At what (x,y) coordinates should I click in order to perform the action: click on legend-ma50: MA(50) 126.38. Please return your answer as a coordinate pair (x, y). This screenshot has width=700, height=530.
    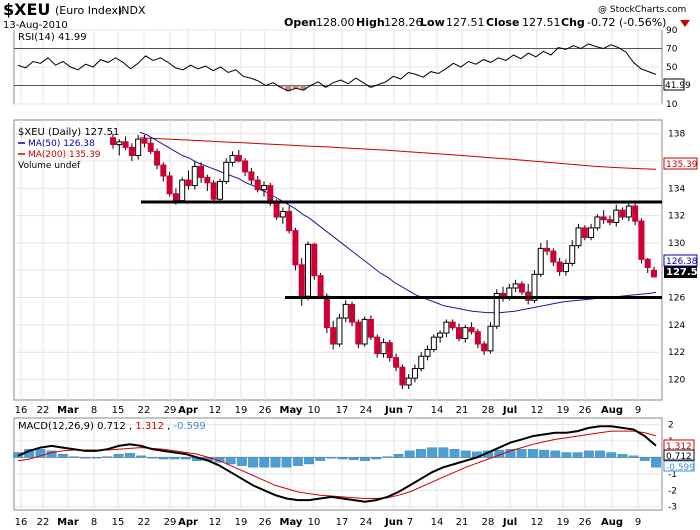
    Looking at the image, I should click on (61, 144).